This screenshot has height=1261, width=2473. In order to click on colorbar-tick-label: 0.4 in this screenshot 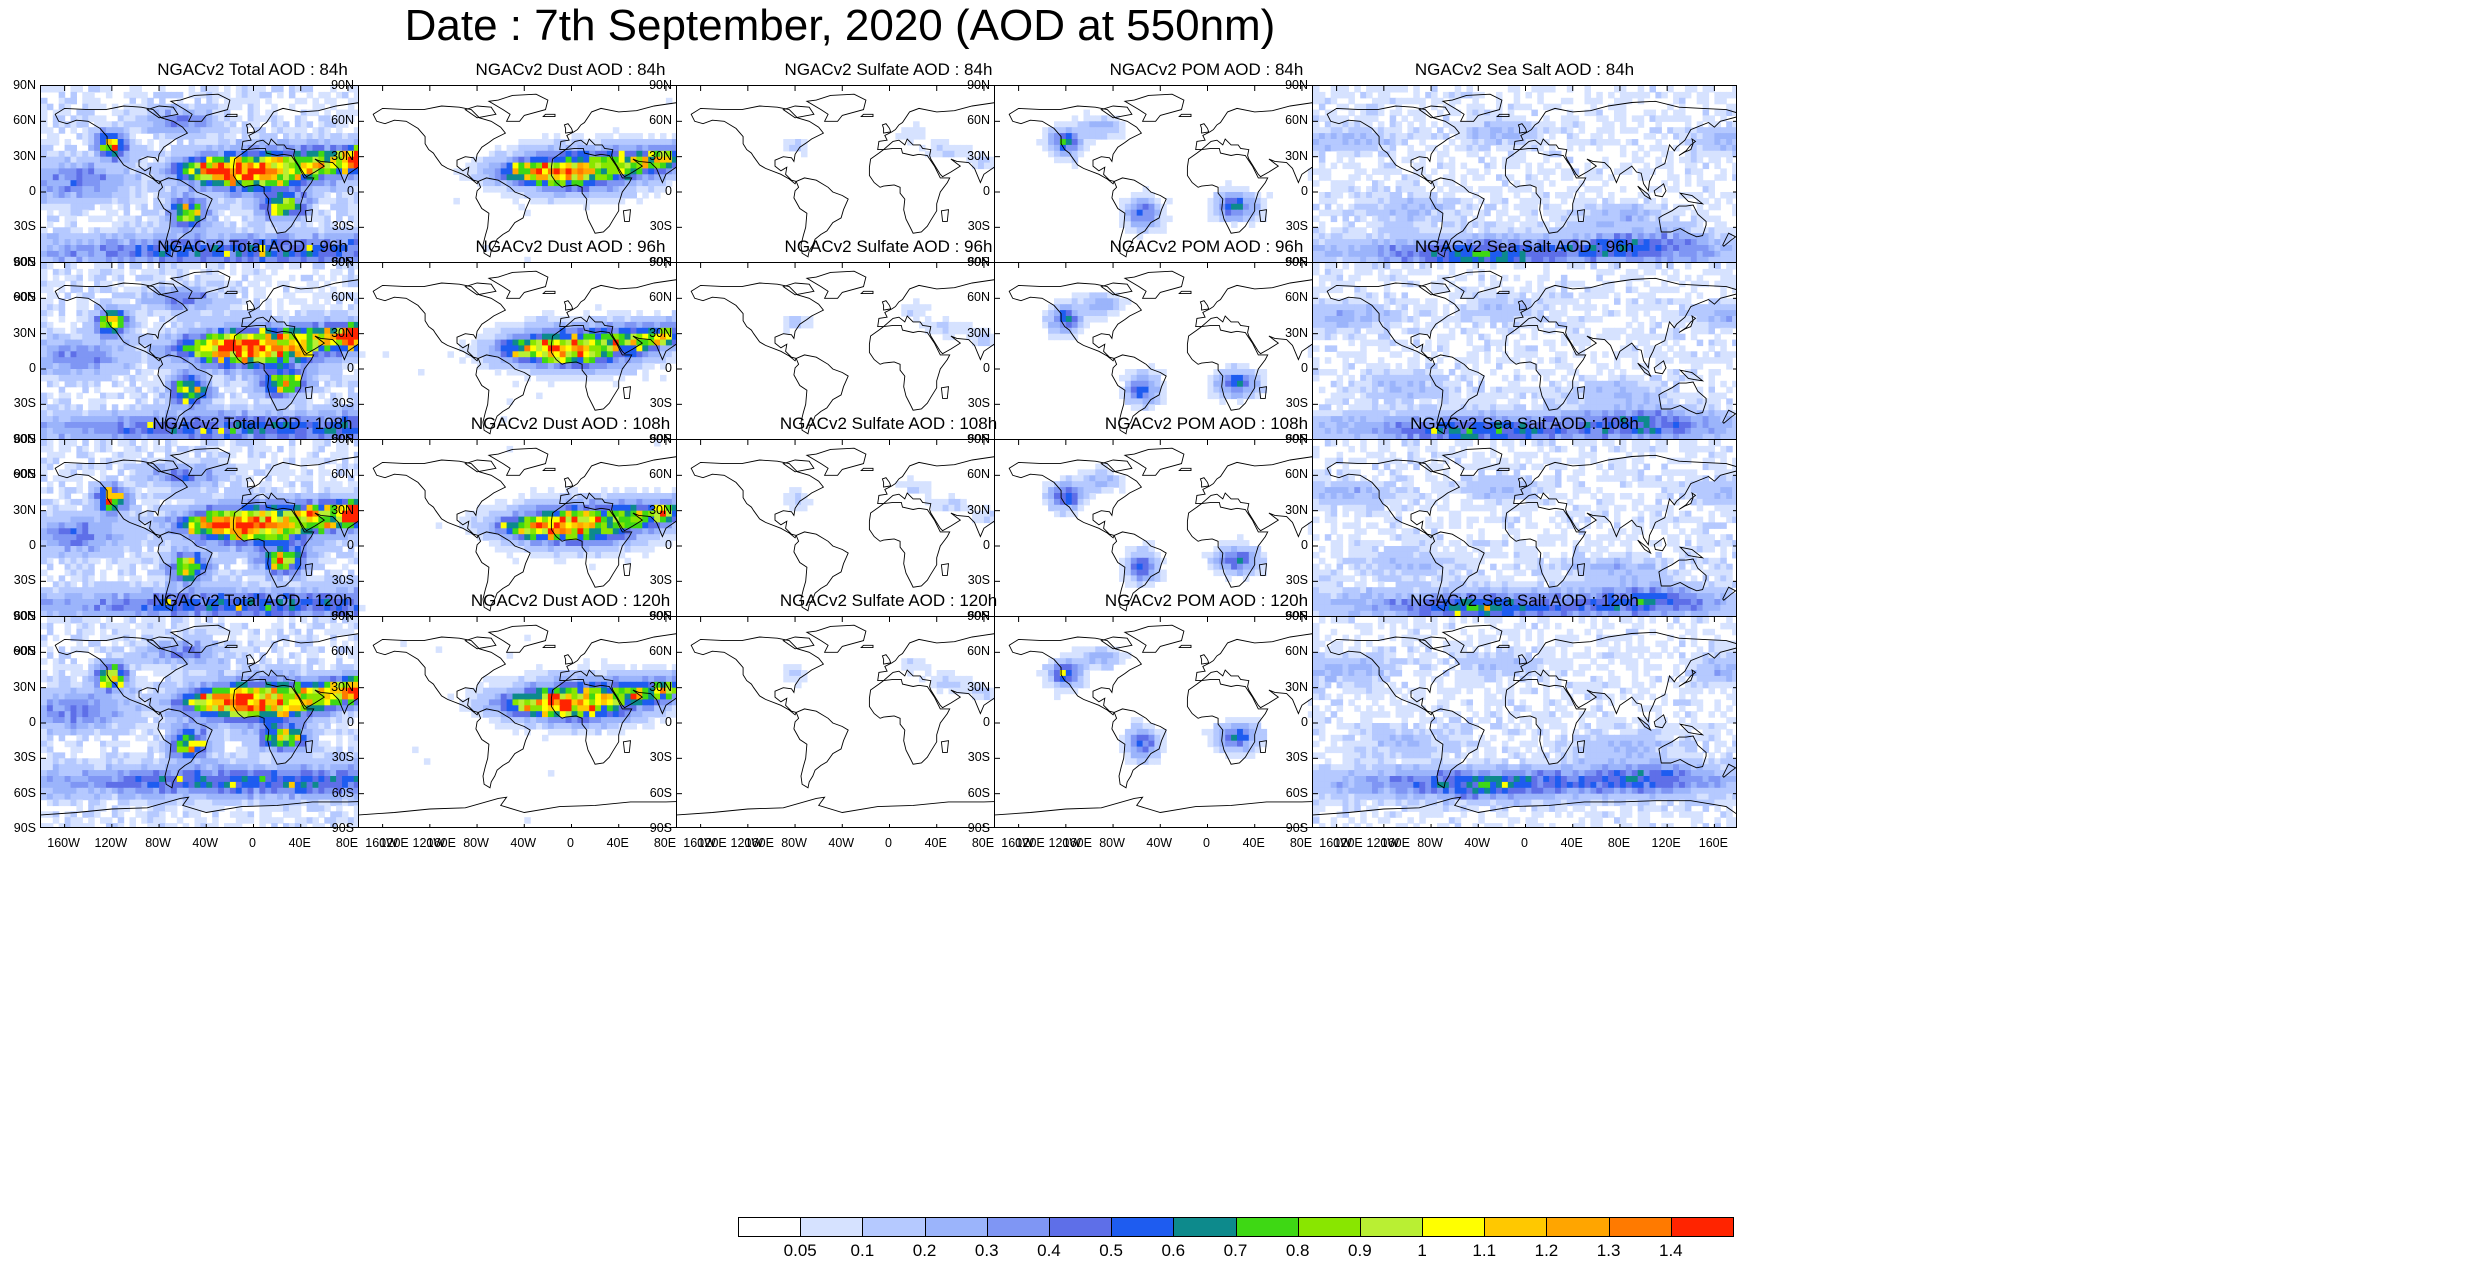, I will do `click(1049, 1251)`.